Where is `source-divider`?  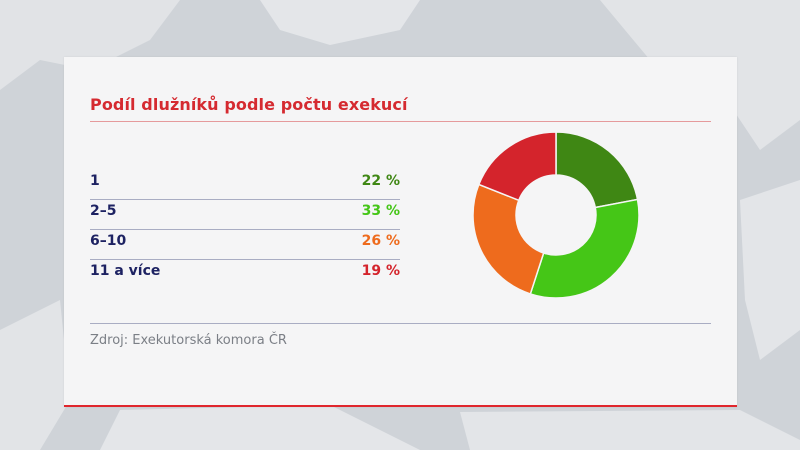 source-divider is located at coordinates (400, 323).